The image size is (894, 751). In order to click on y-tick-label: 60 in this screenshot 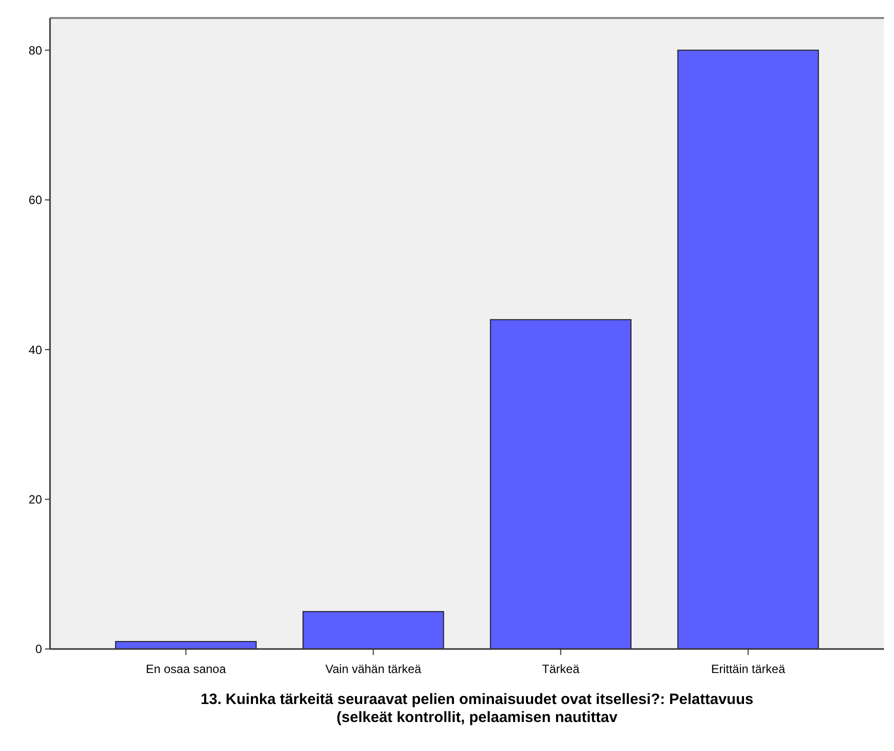, I will do `click(35, 200)`.